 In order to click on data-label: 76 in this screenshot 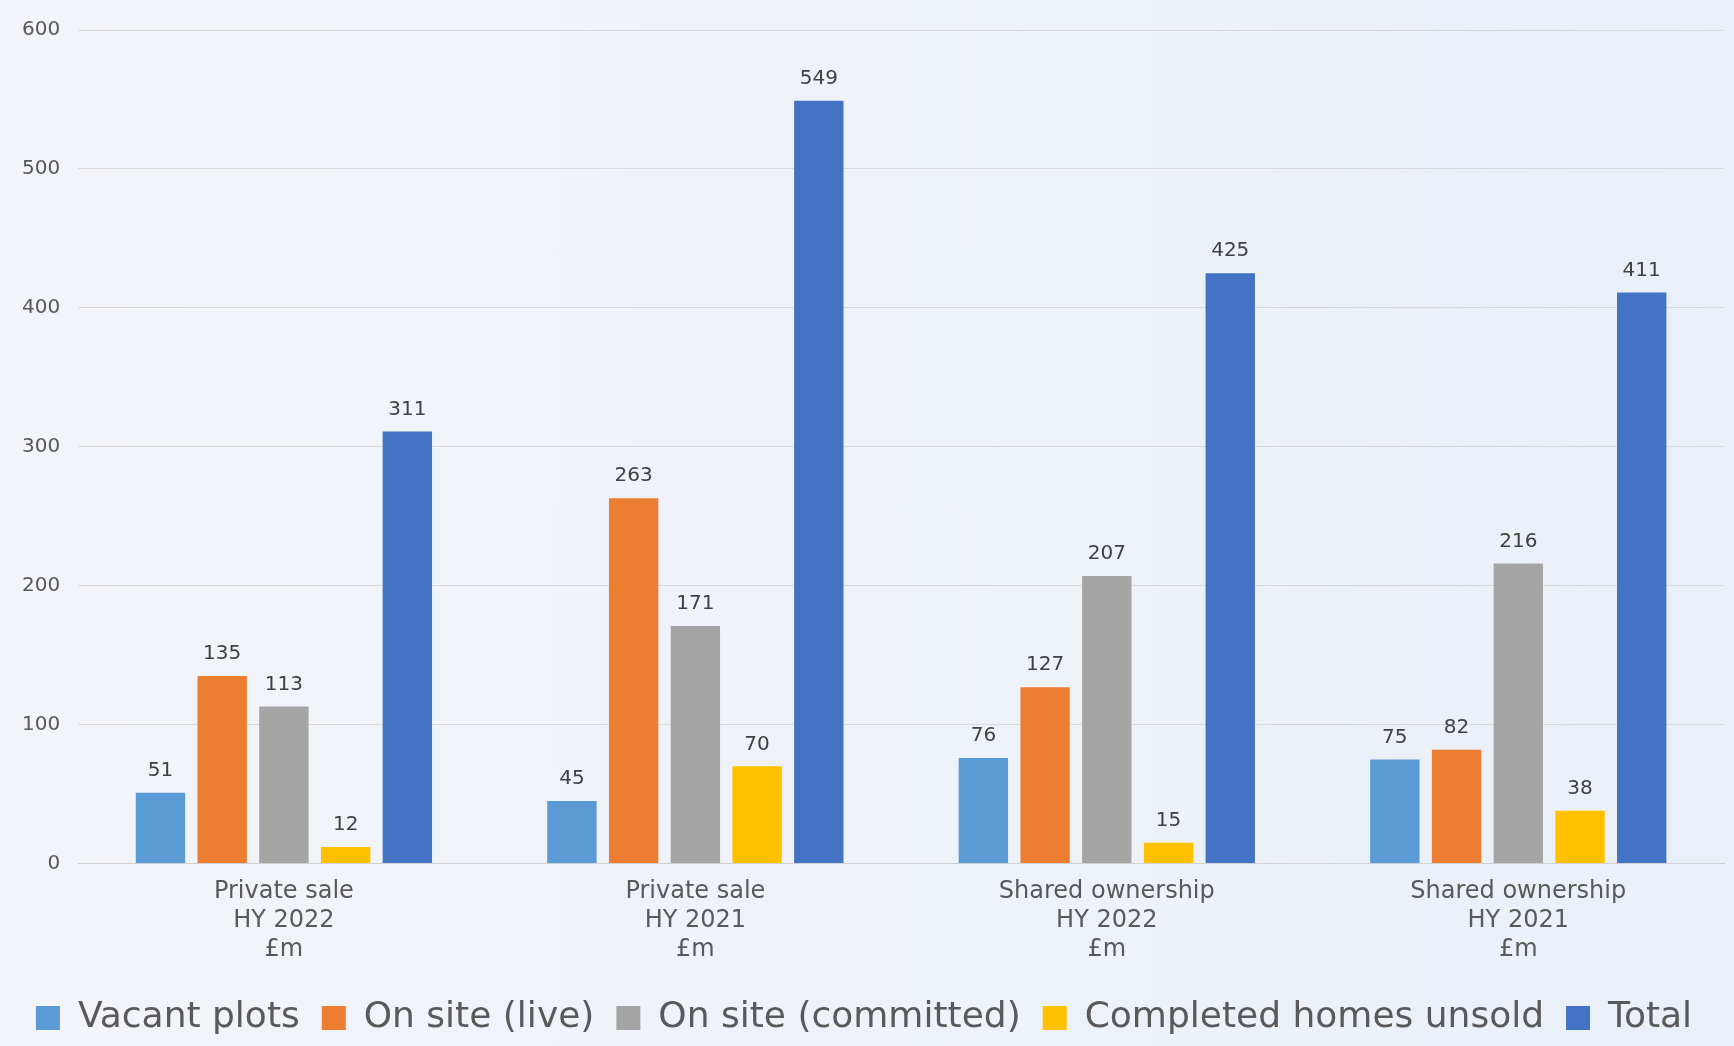, I will do `click(983, 734)`.